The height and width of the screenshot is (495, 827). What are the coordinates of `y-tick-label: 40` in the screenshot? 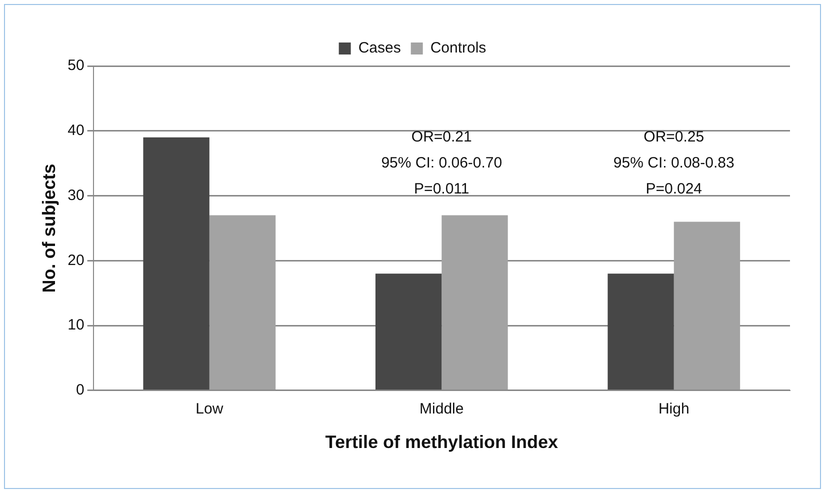 It's located at (76, 131).